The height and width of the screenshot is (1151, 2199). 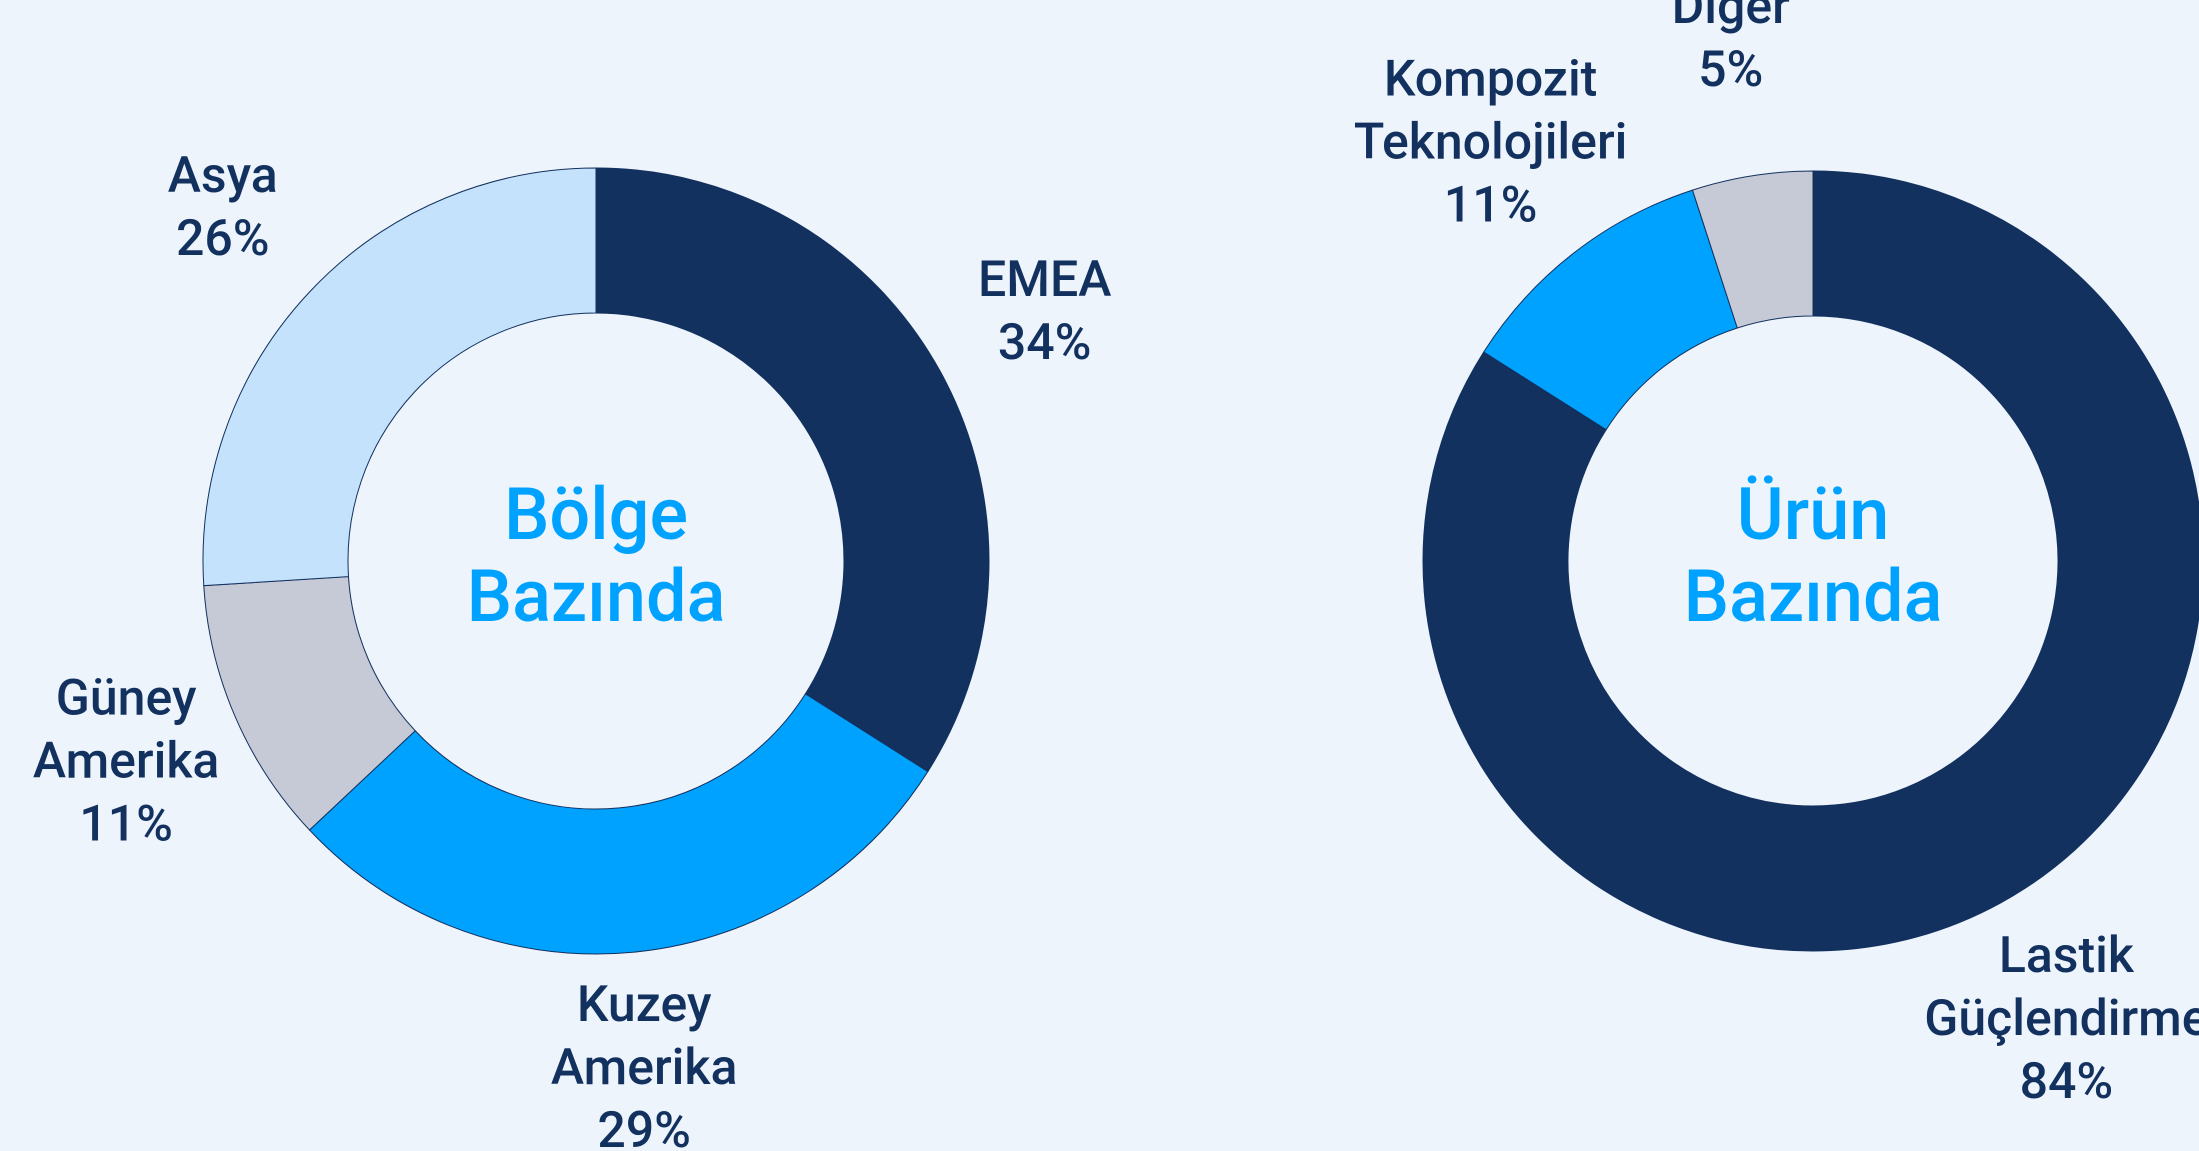 I want to click on segment-label: Lastik Güçlendirme, so click(x=2061, y=987).